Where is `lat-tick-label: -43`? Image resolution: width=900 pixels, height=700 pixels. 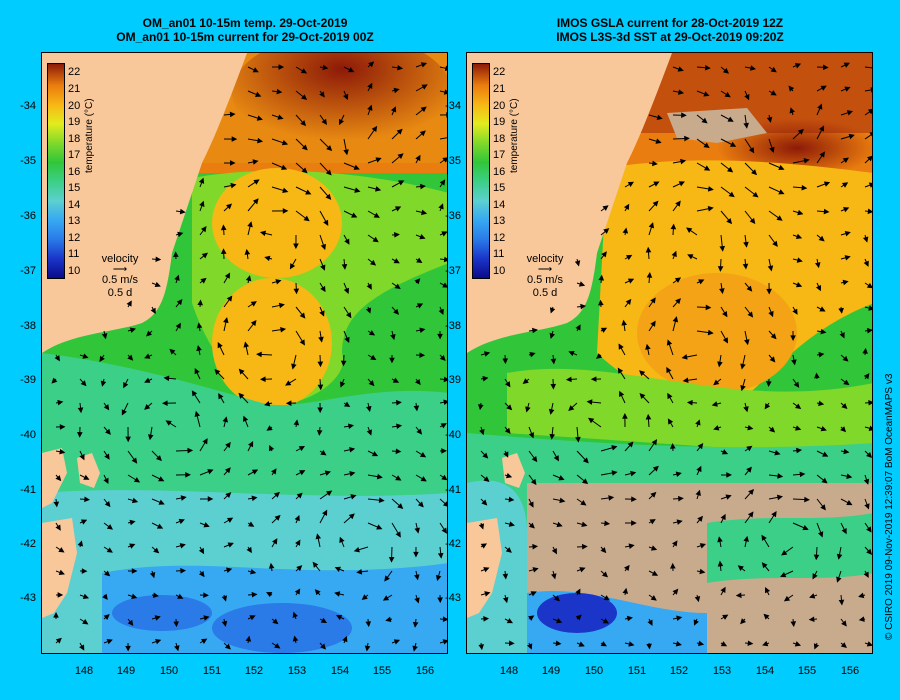
lat-tick-label: -43 is located at coordinates (28, 598).